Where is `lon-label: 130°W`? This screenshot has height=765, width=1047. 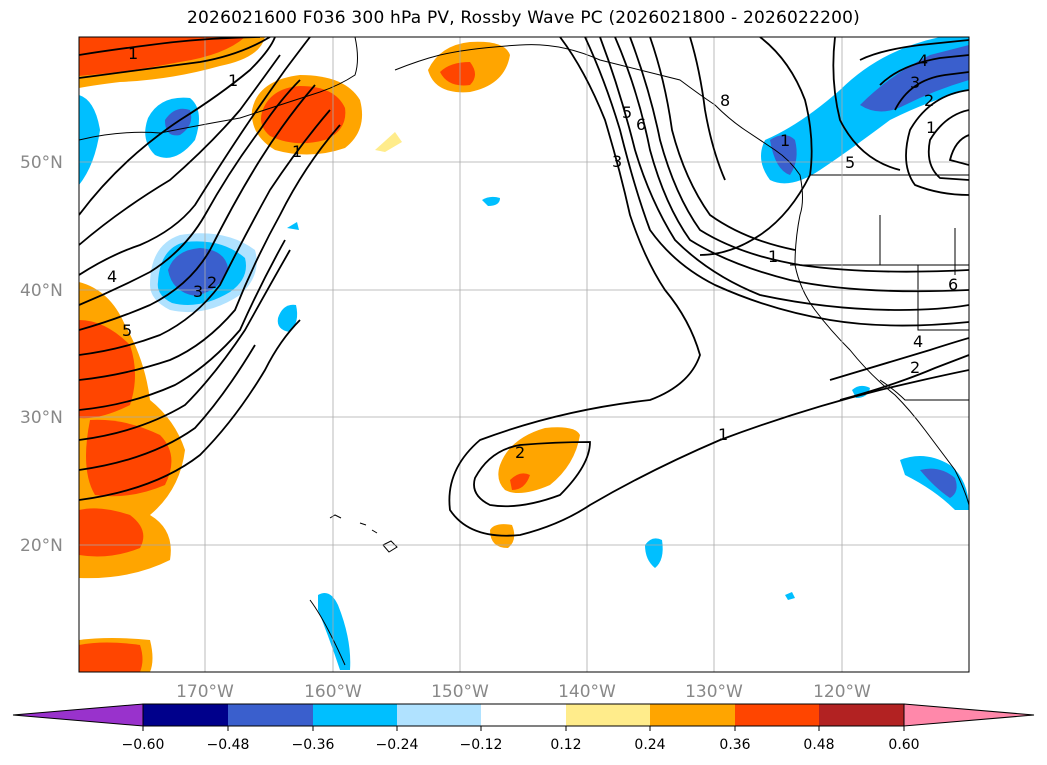
lon-label: 130°W is located at coordinates (714, 692).